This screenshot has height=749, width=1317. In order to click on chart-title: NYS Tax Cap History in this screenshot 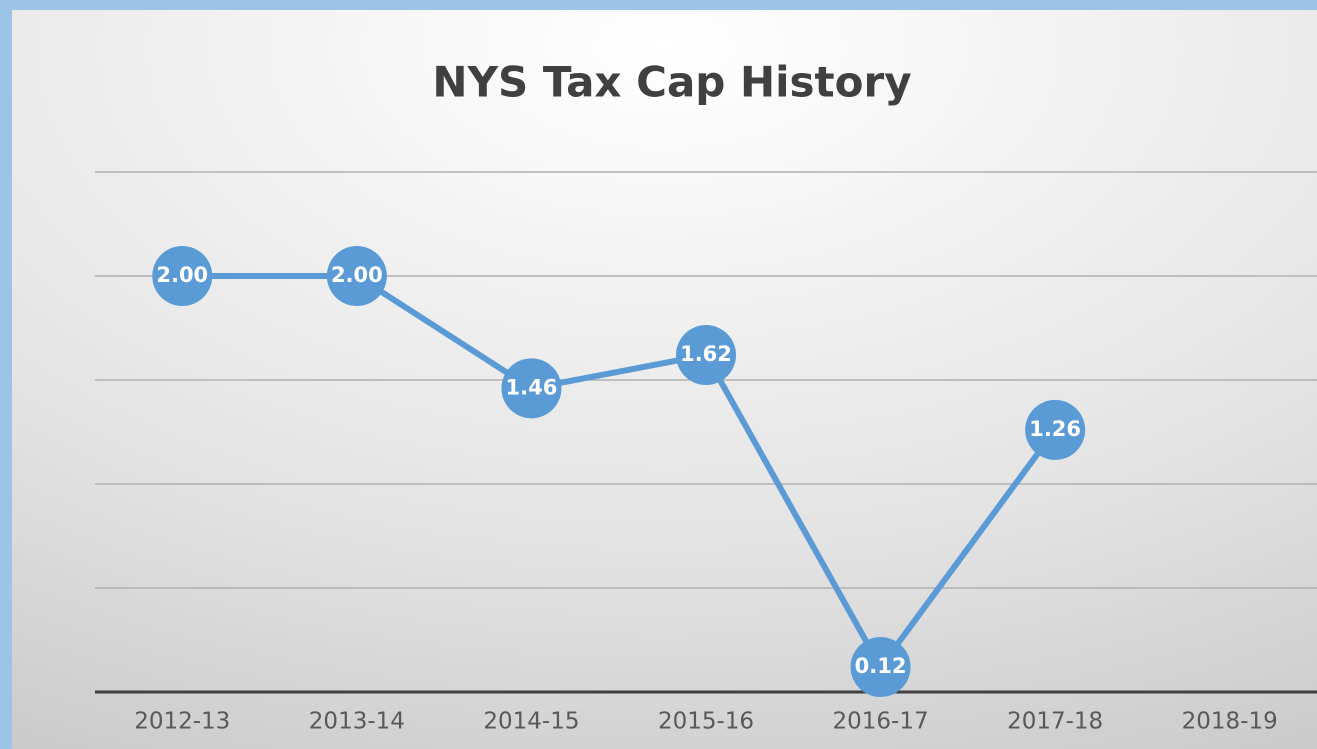, I will do `click(671, 82)`.